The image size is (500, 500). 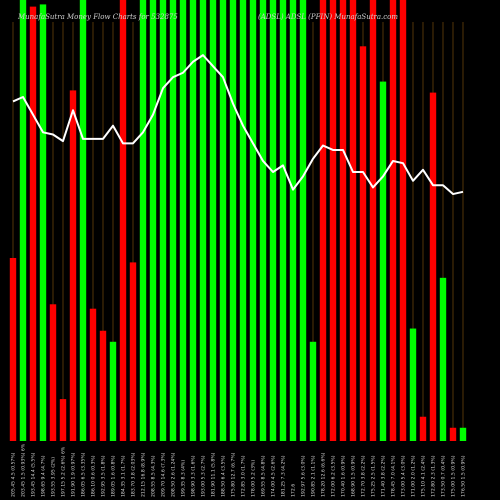 I want to click on x-tick-label: 205.45 4.5 (0.57%), so click(x=14, y=474).